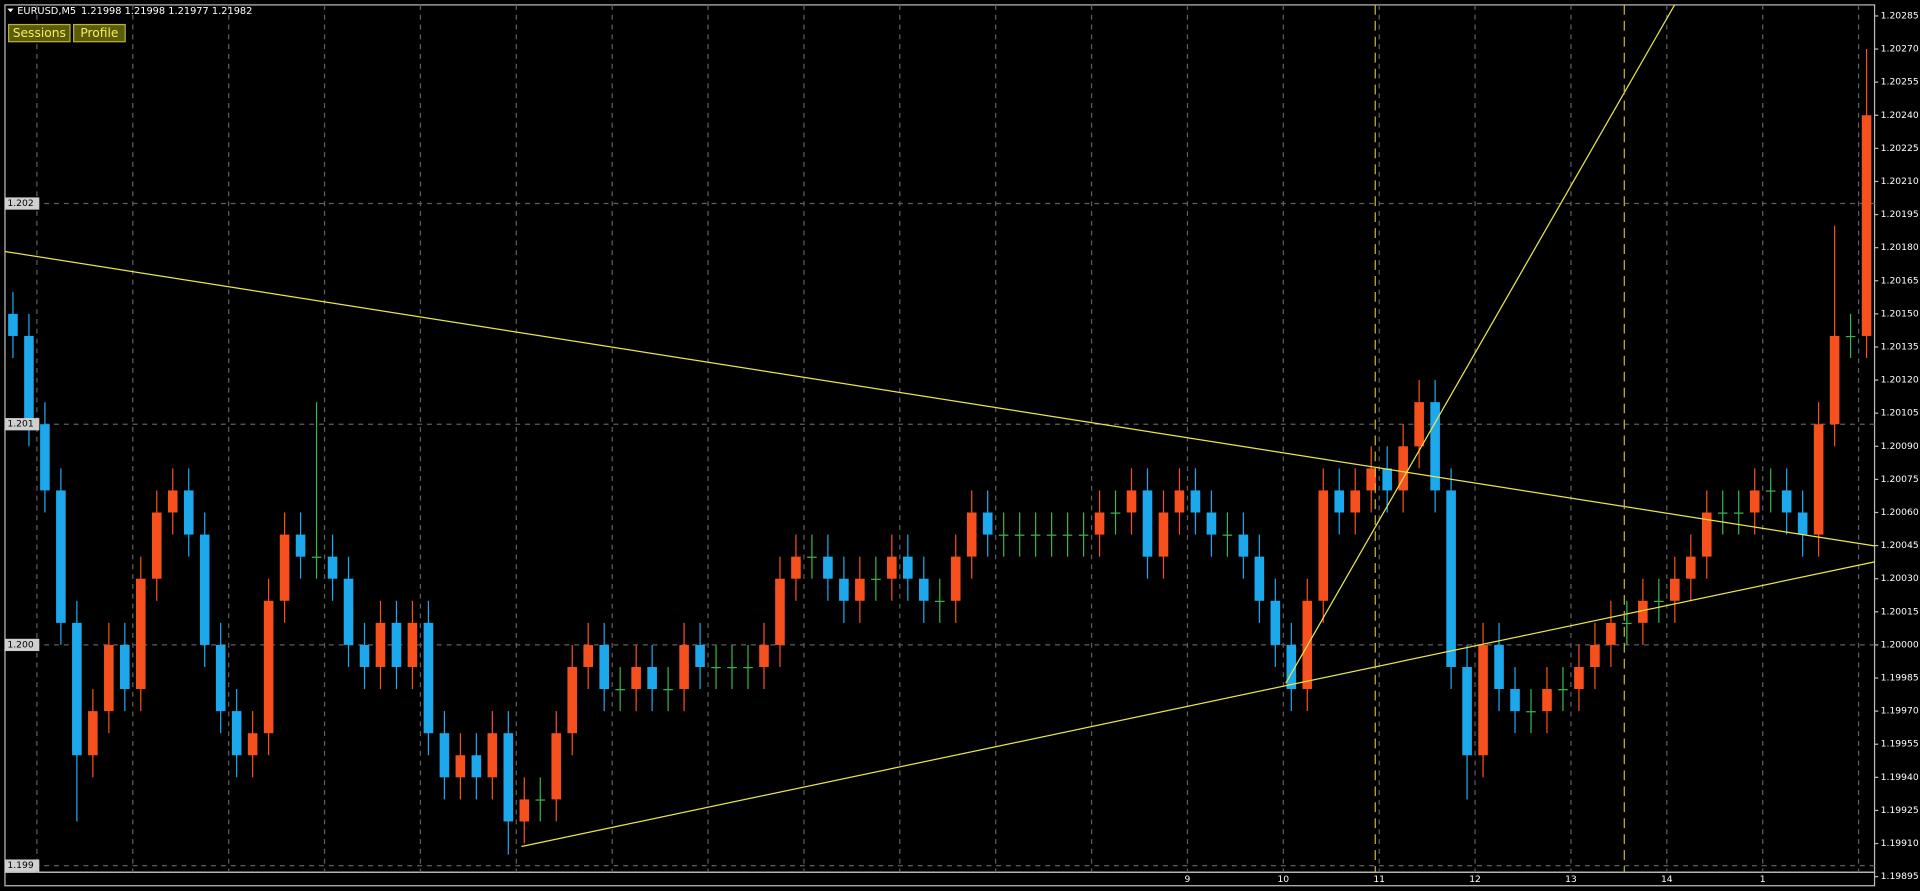 This screenshot has width=1920, height=891. Describe the element at coordinates (1763, 879) in the screenshot. I see `x-tick-label: 1` at that location.